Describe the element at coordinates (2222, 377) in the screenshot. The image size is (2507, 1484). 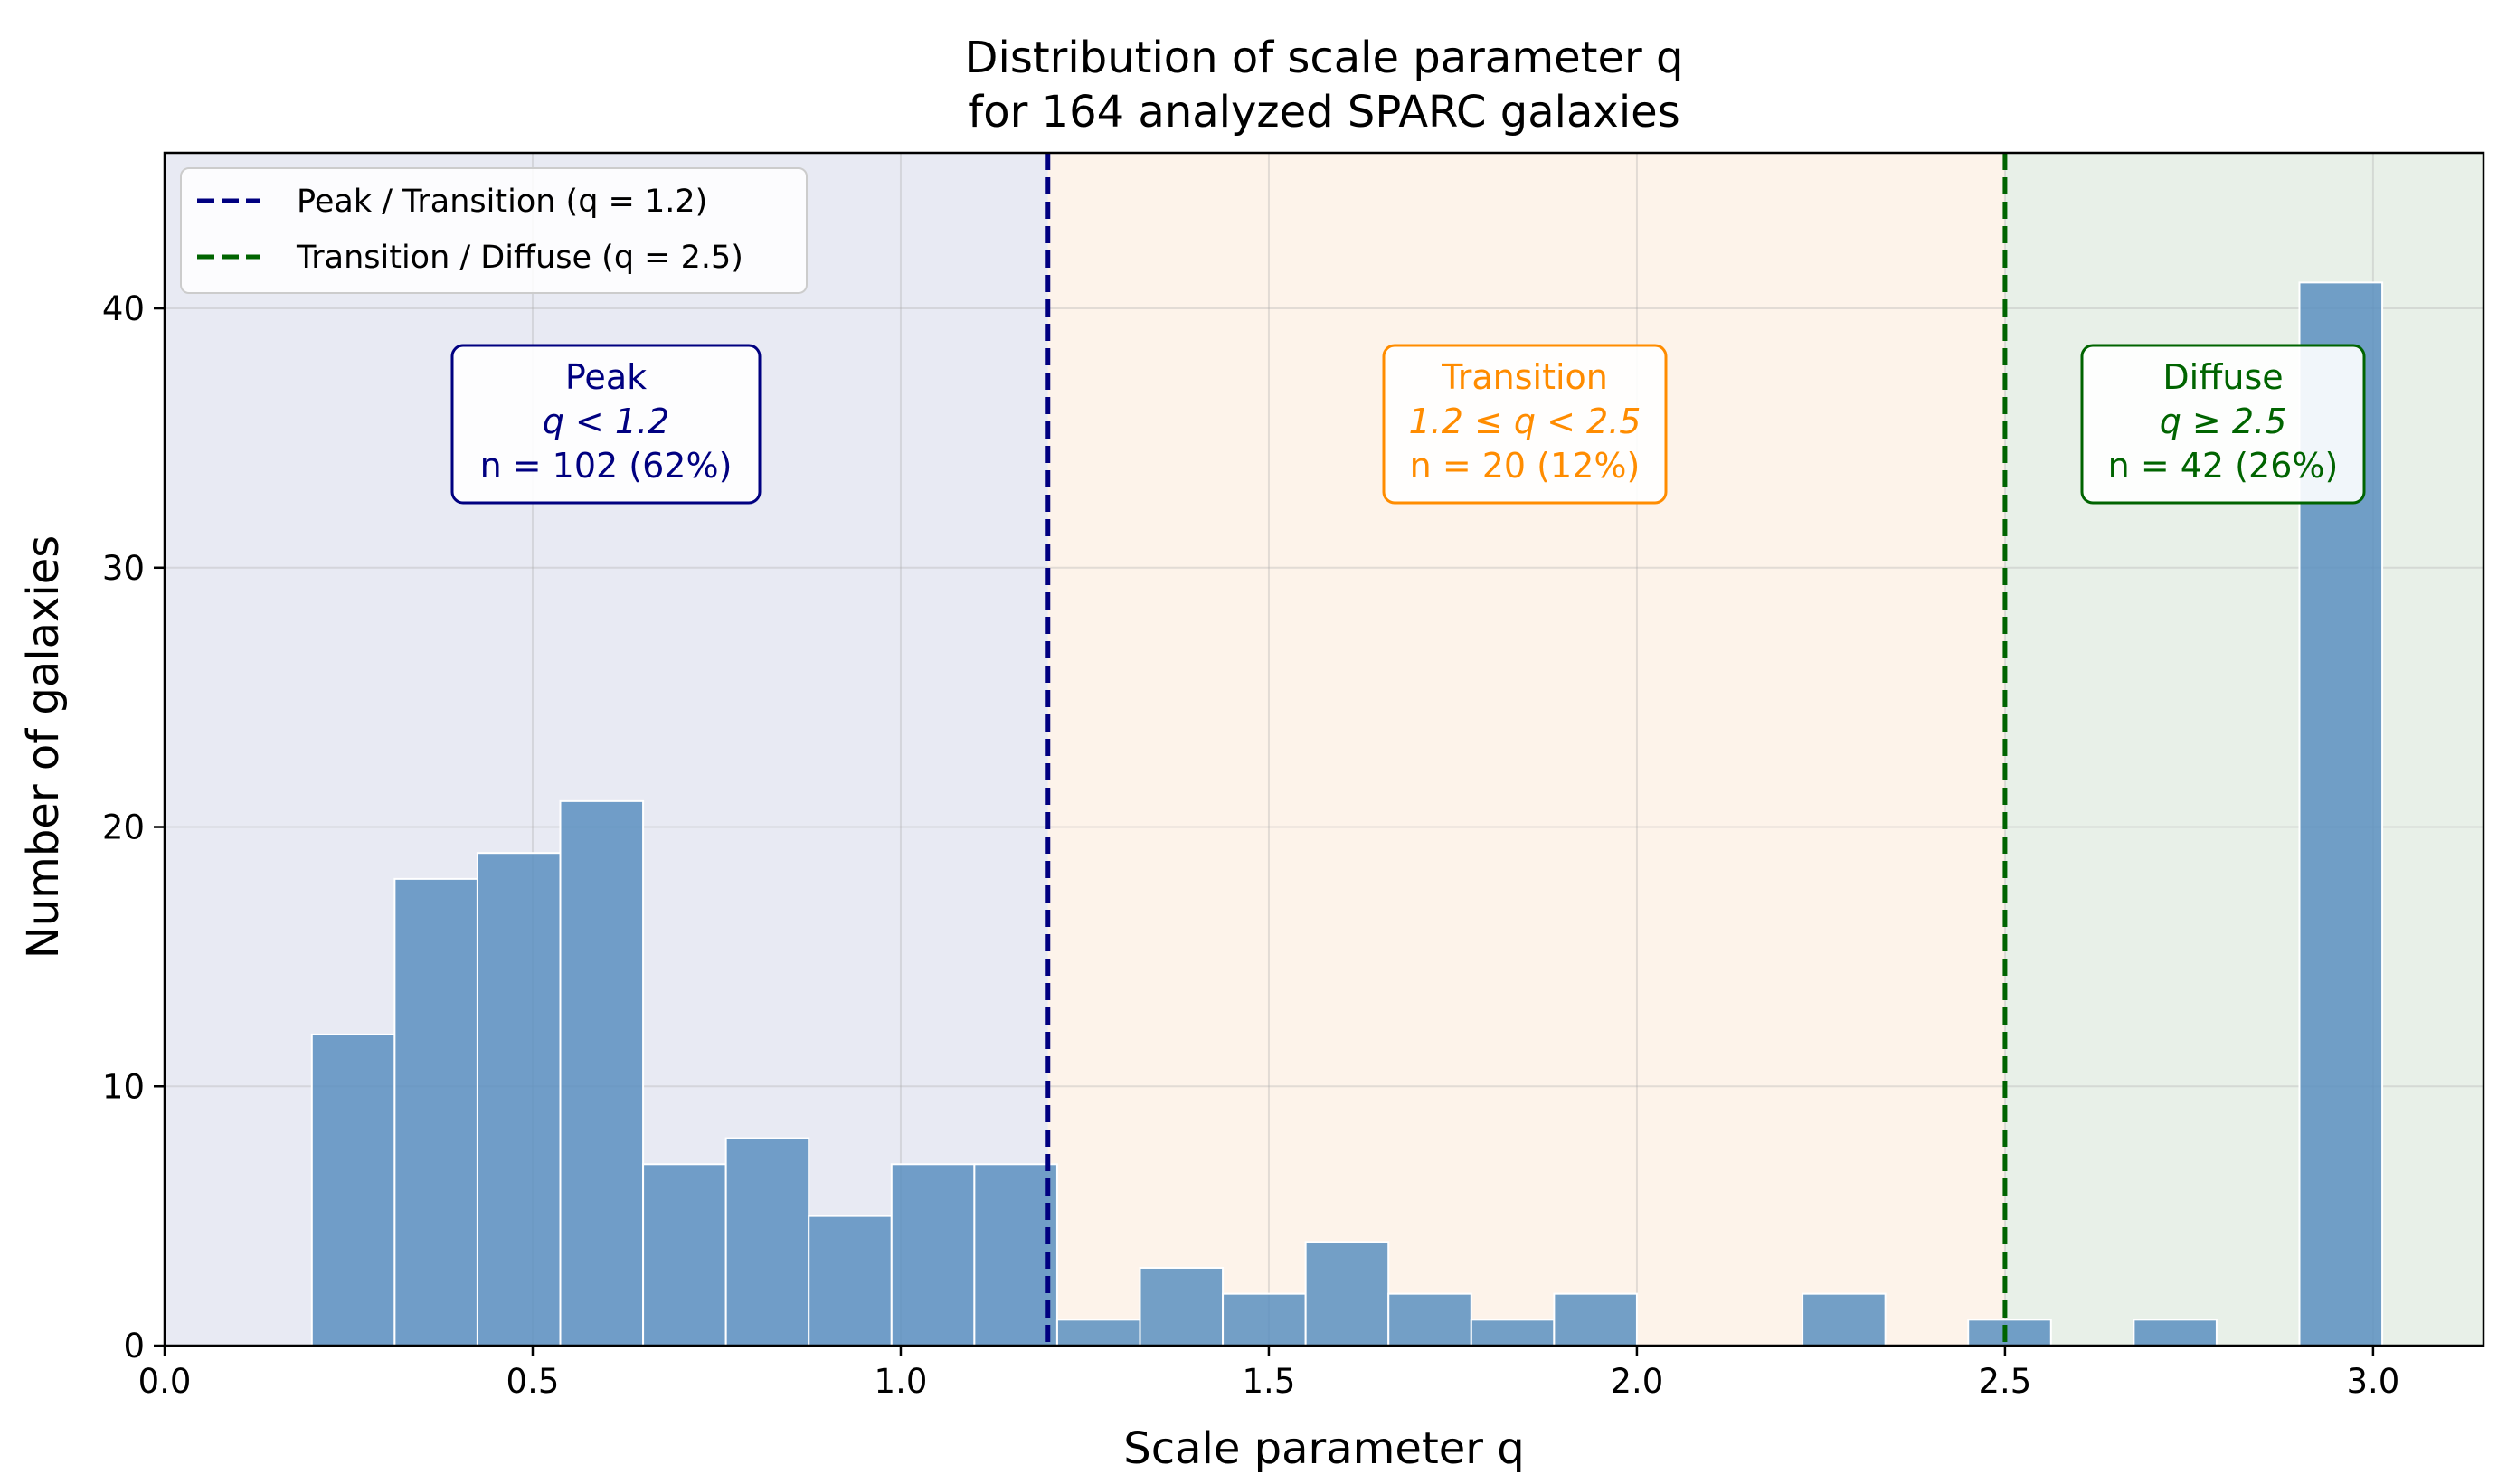
I see `region-annotation-line-2-0: Diffuse` at that location.